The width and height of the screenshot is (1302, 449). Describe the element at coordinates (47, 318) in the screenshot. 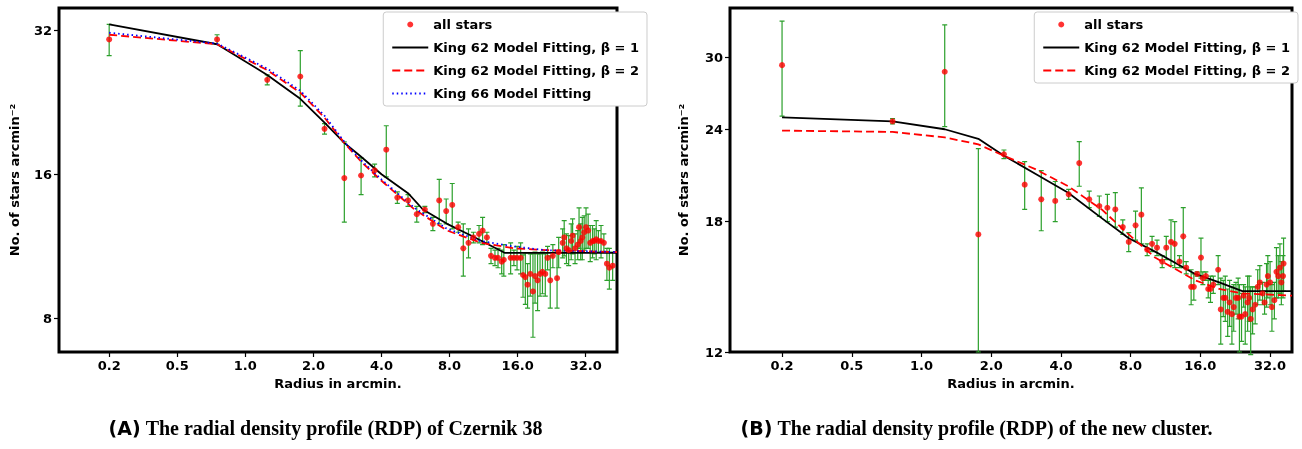

I see `y-tick-label: 8` at that location.